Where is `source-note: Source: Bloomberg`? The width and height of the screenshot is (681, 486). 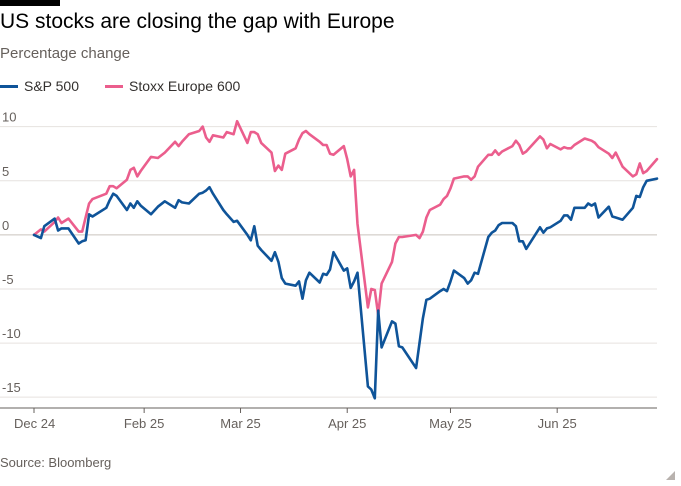
source-note: Source: Bloomberg is located at coordinates (56, 462).